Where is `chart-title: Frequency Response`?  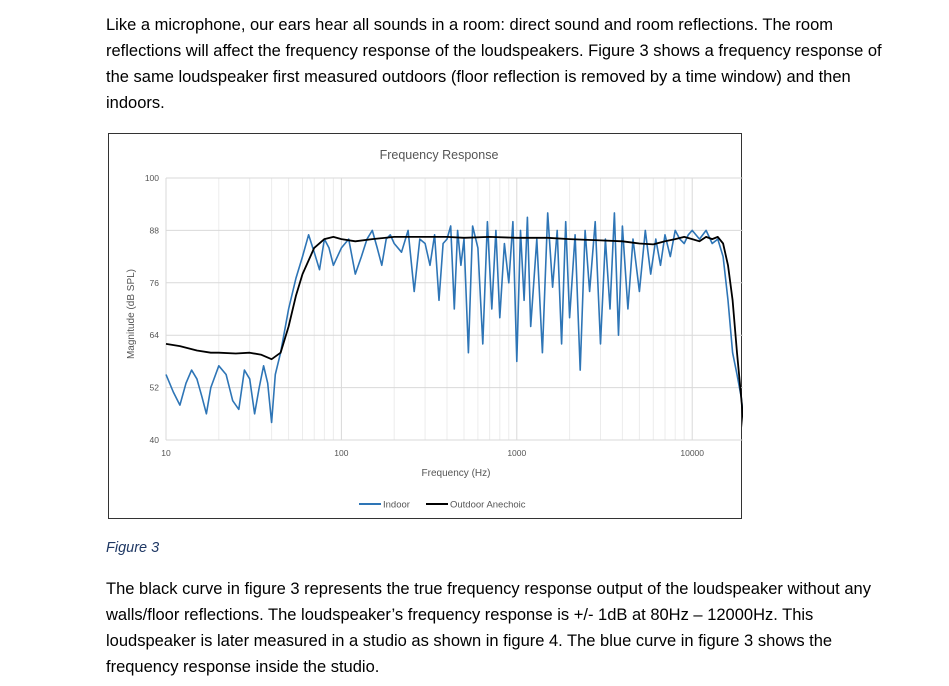
chart-title: Frequency Response is located at coordinates (439, 155).